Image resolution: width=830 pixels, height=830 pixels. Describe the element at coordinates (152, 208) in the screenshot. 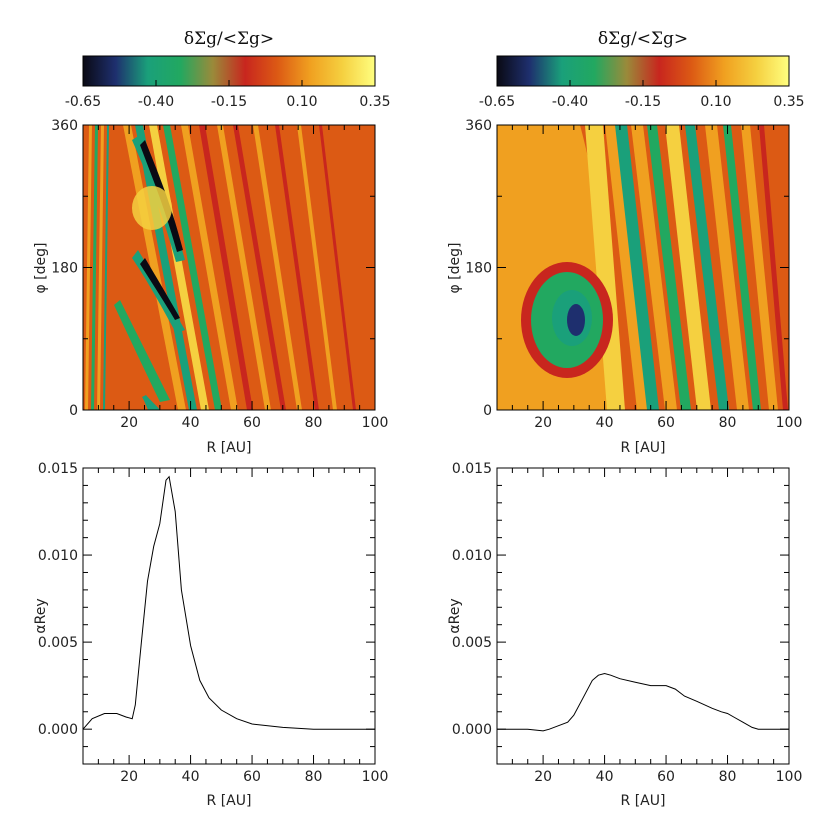

I see `vortex-bright-region` at that location.